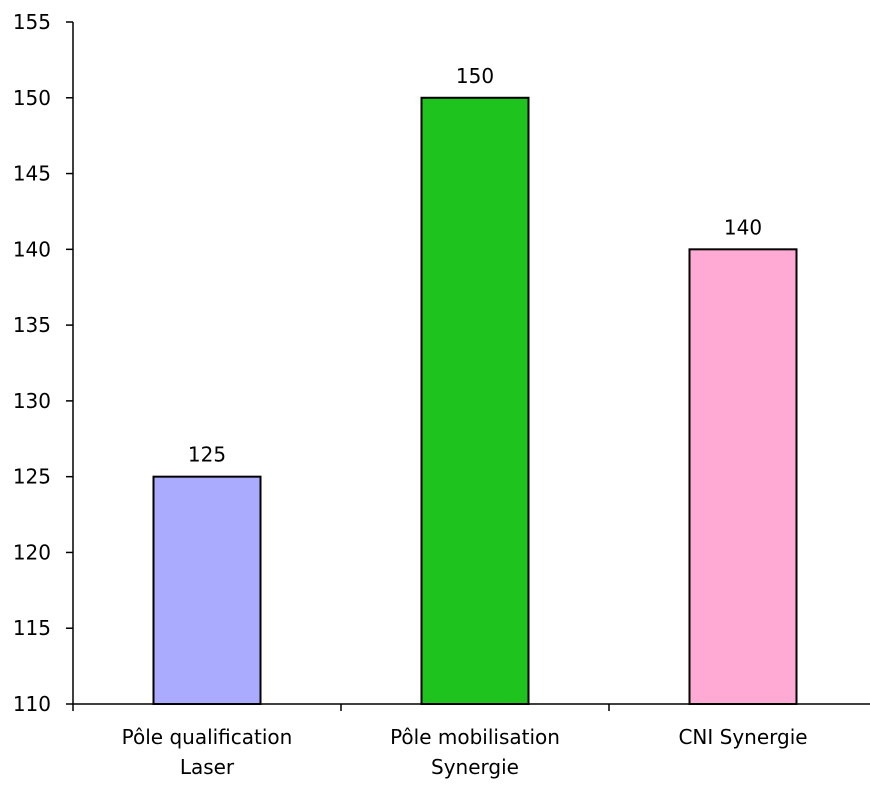 The width and height of the screenshot is (870, 786). What do you see at coordinates (207, 752) in the screenshot?
I see `x-category-label: Pôle qualification Laser` at bounding box center [207, 752].